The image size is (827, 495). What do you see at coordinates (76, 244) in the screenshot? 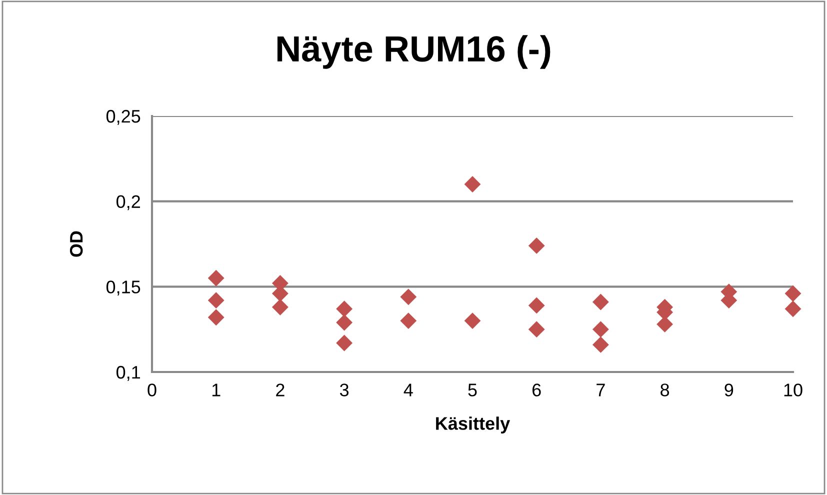
I see `y-axis-title: OD` at bounding box center [76, 244].